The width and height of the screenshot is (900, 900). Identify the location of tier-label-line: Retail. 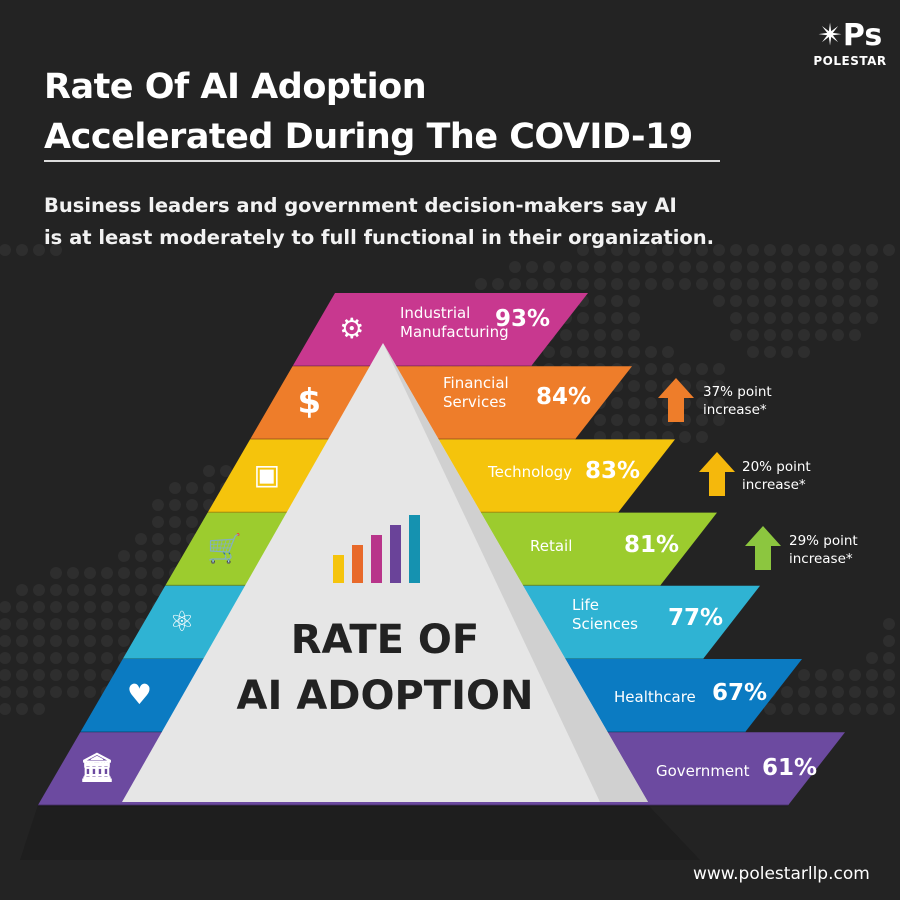
(551, 546).